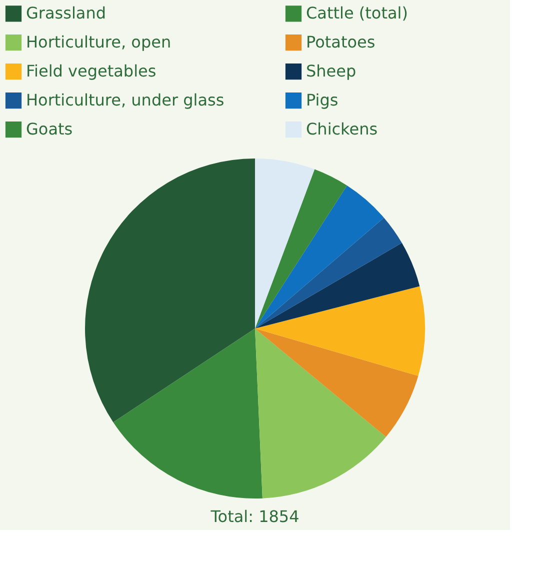 This screenshot has width=544, height=587. What do you see at coordinates (49, 129) in the screenshot?
I see `legend-label: Goats` at bounding box center [49, 129].